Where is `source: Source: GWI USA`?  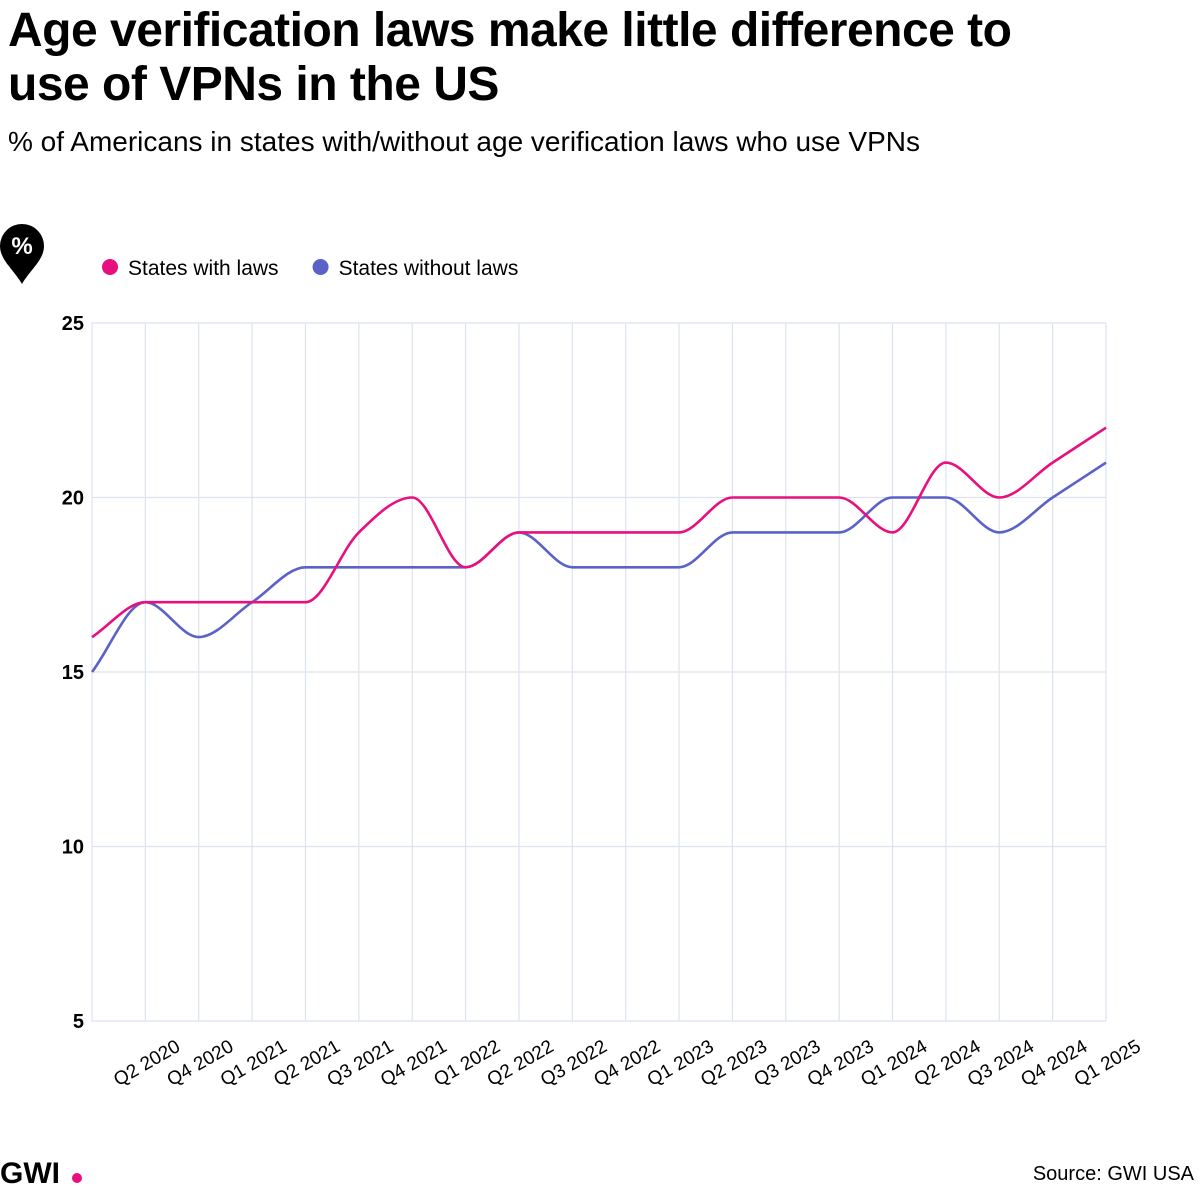 source: Source: GWI USA is located at coordinates (1114, 1174).